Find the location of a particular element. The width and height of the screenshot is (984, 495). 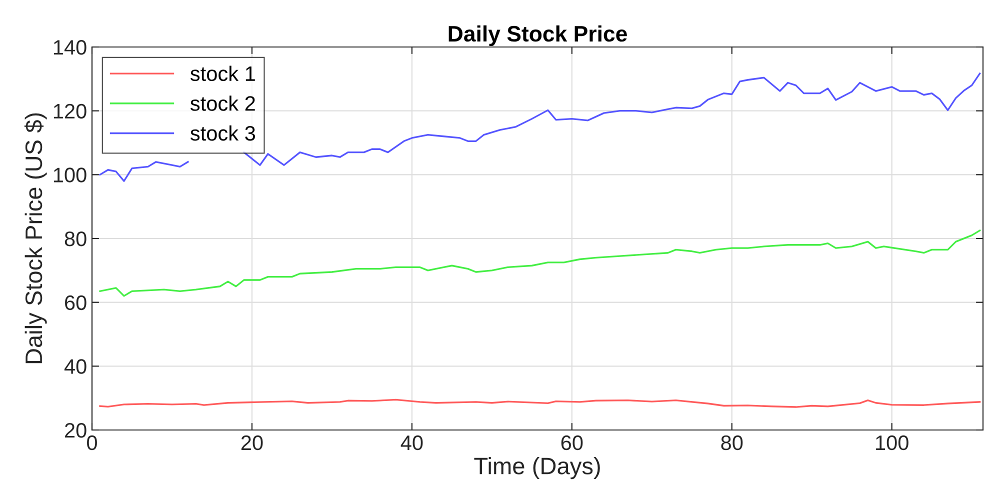

y-tick-label: 80 is located at coordinates (75, 239).